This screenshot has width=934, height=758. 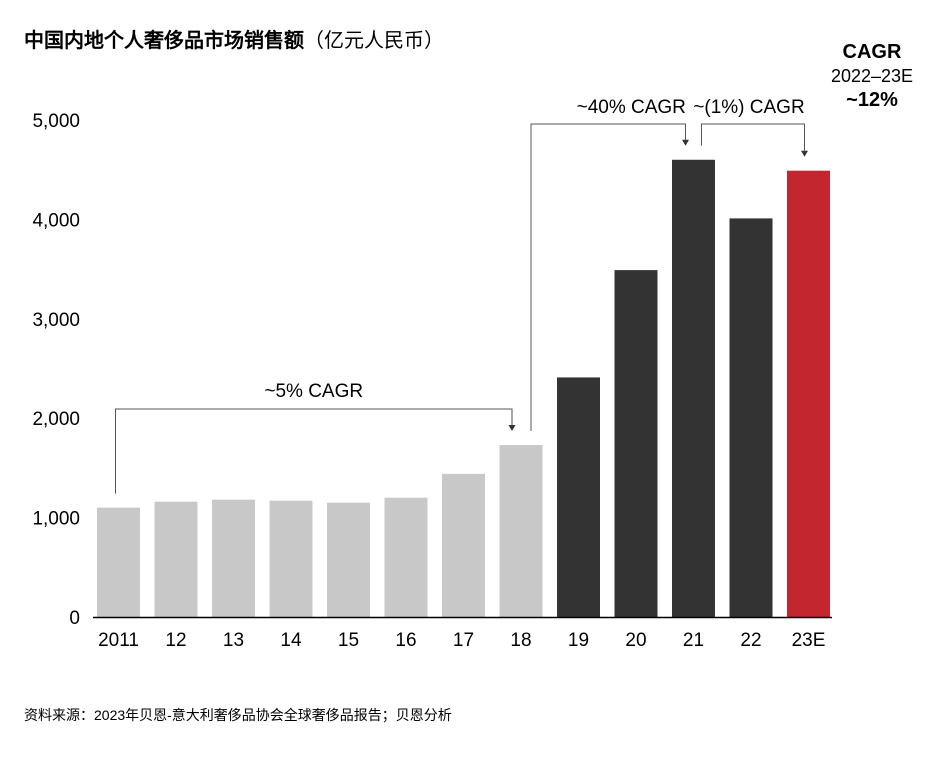 I want to click on x-tick-label: 14, so click(x=291, y=640).